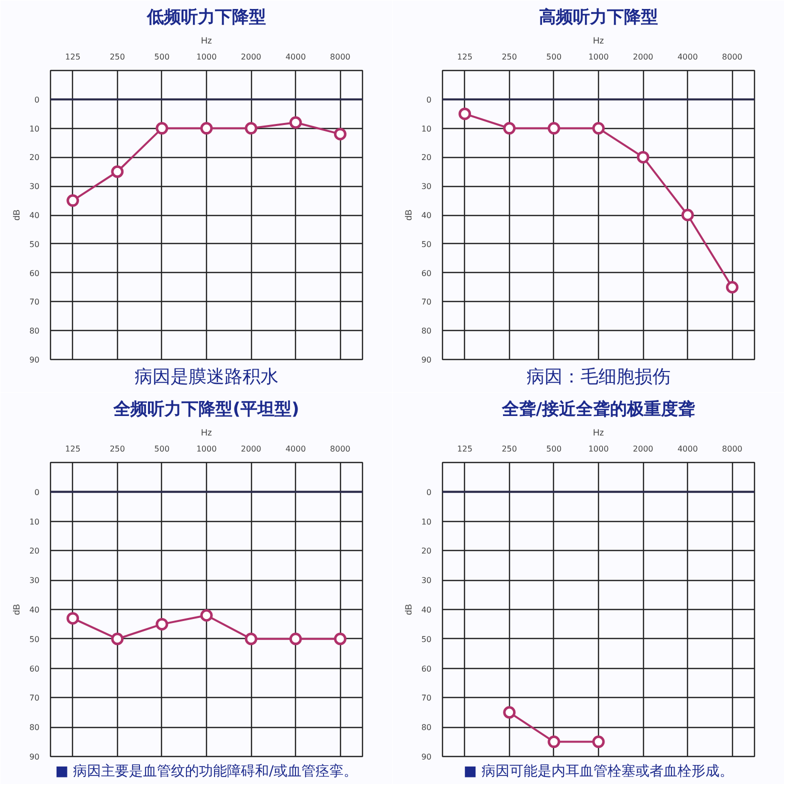 Image resolution: width=800 pixels, height=800 pixels. What do you see at coordinates (598, 377) in the screenshot?
I see `text: 病因：毛细胞损伤` at bounding box center [598, 377].